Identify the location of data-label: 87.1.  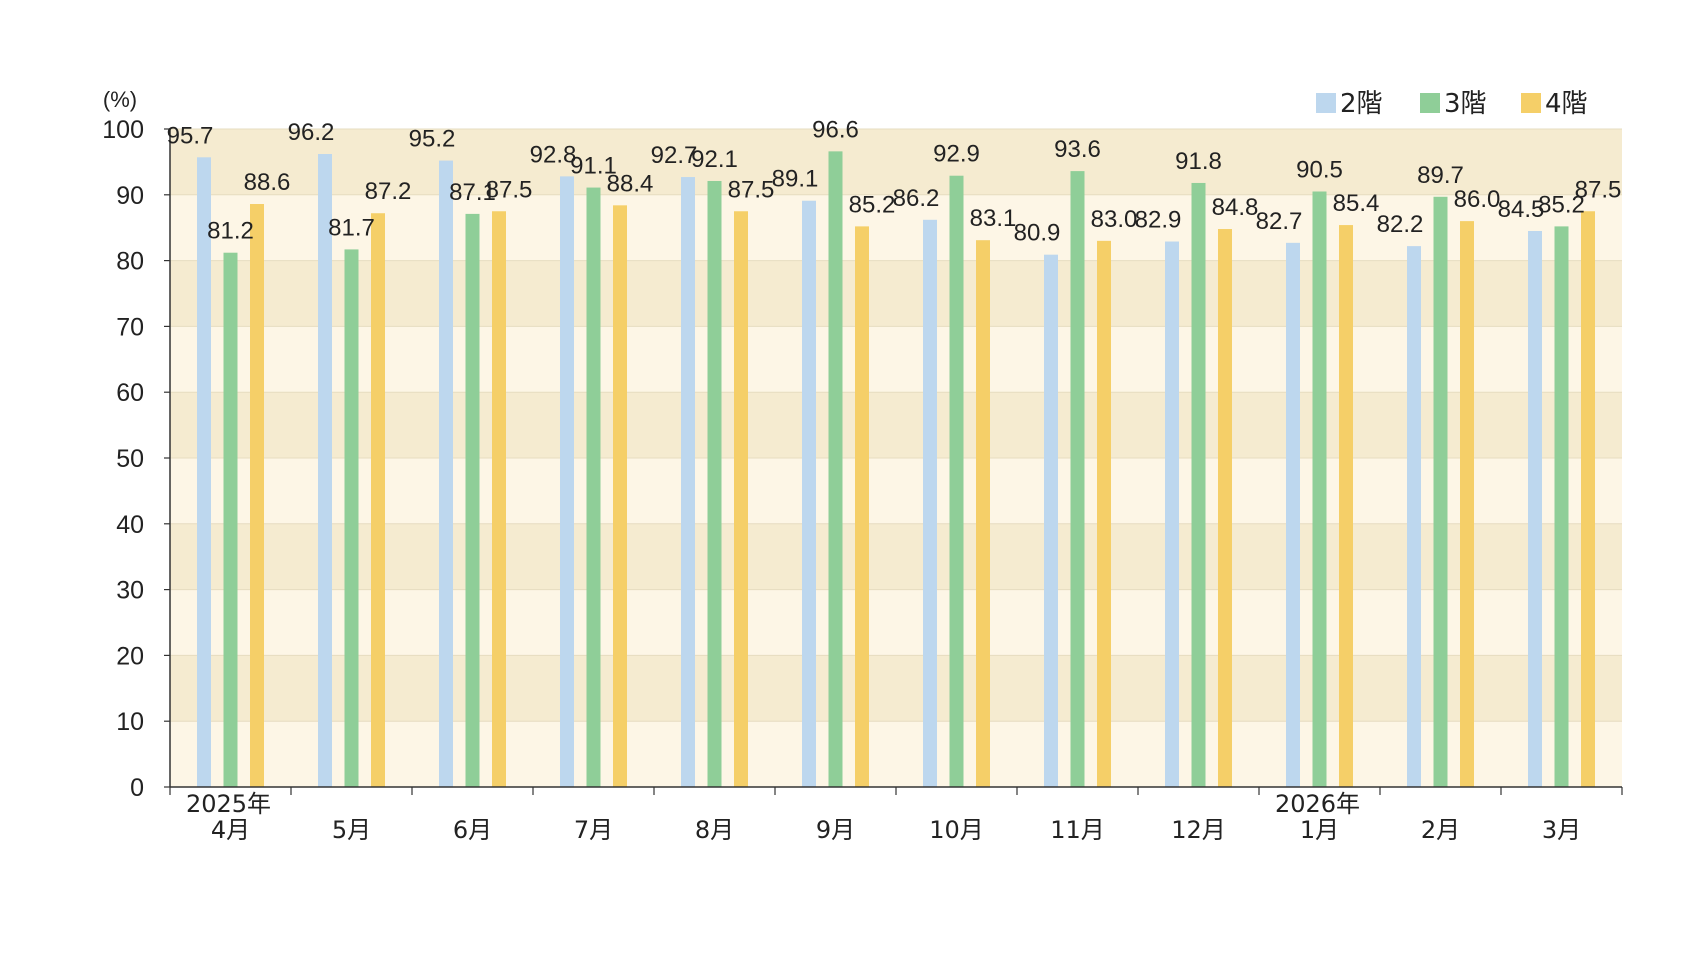
(472, 192).